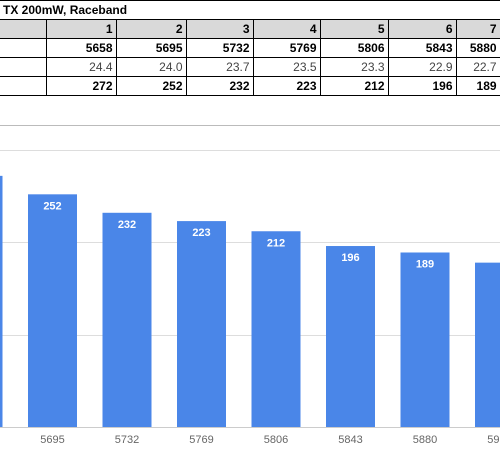 The image size is (500, 470). Describe the element at coordinates (422, 48) in the screenshot. I see `frequency-cell: 5843` at that location.